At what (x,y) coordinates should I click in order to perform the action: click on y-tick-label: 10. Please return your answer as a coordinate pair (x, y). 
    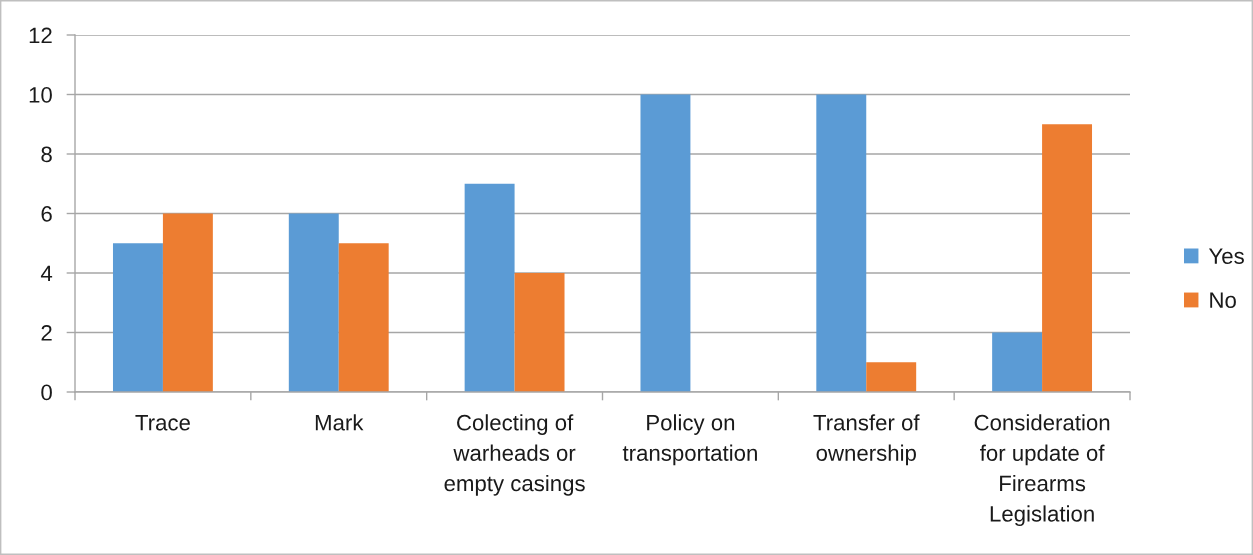
    Looking at the image, I should click on (40, 95).